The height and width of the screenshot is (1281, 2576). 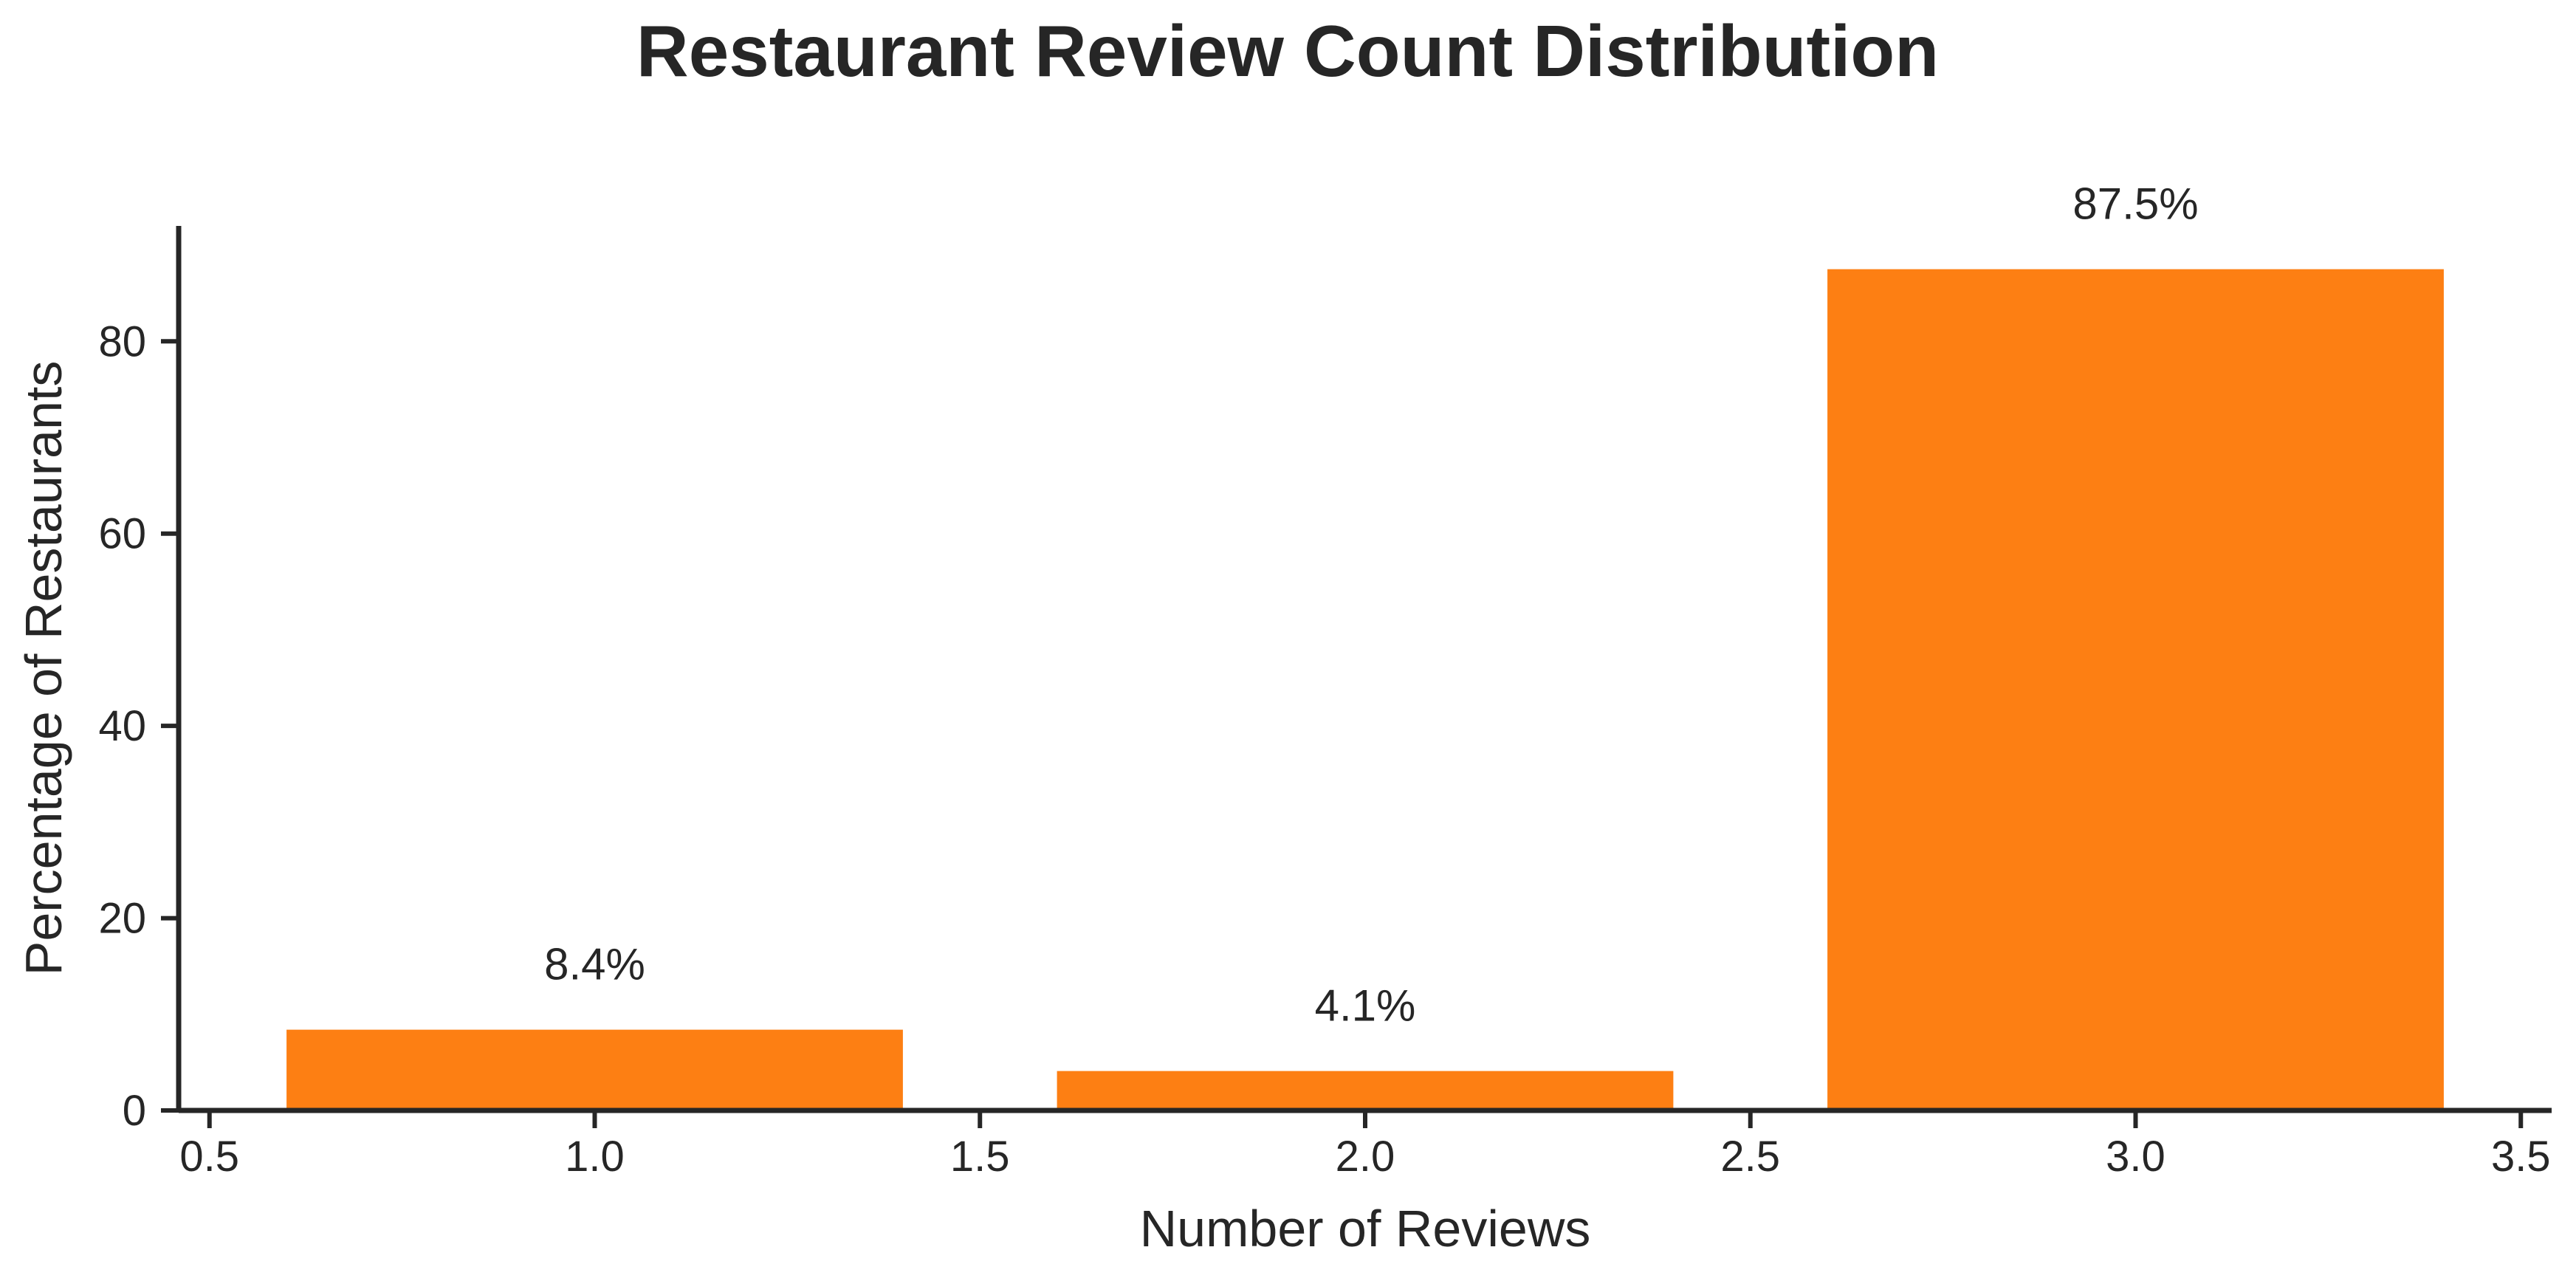 What do you see at coordinates (1750, 1157) in the screenshot?
I see `x-tick-label: 2.5` at bounding box center [1750, 1157].